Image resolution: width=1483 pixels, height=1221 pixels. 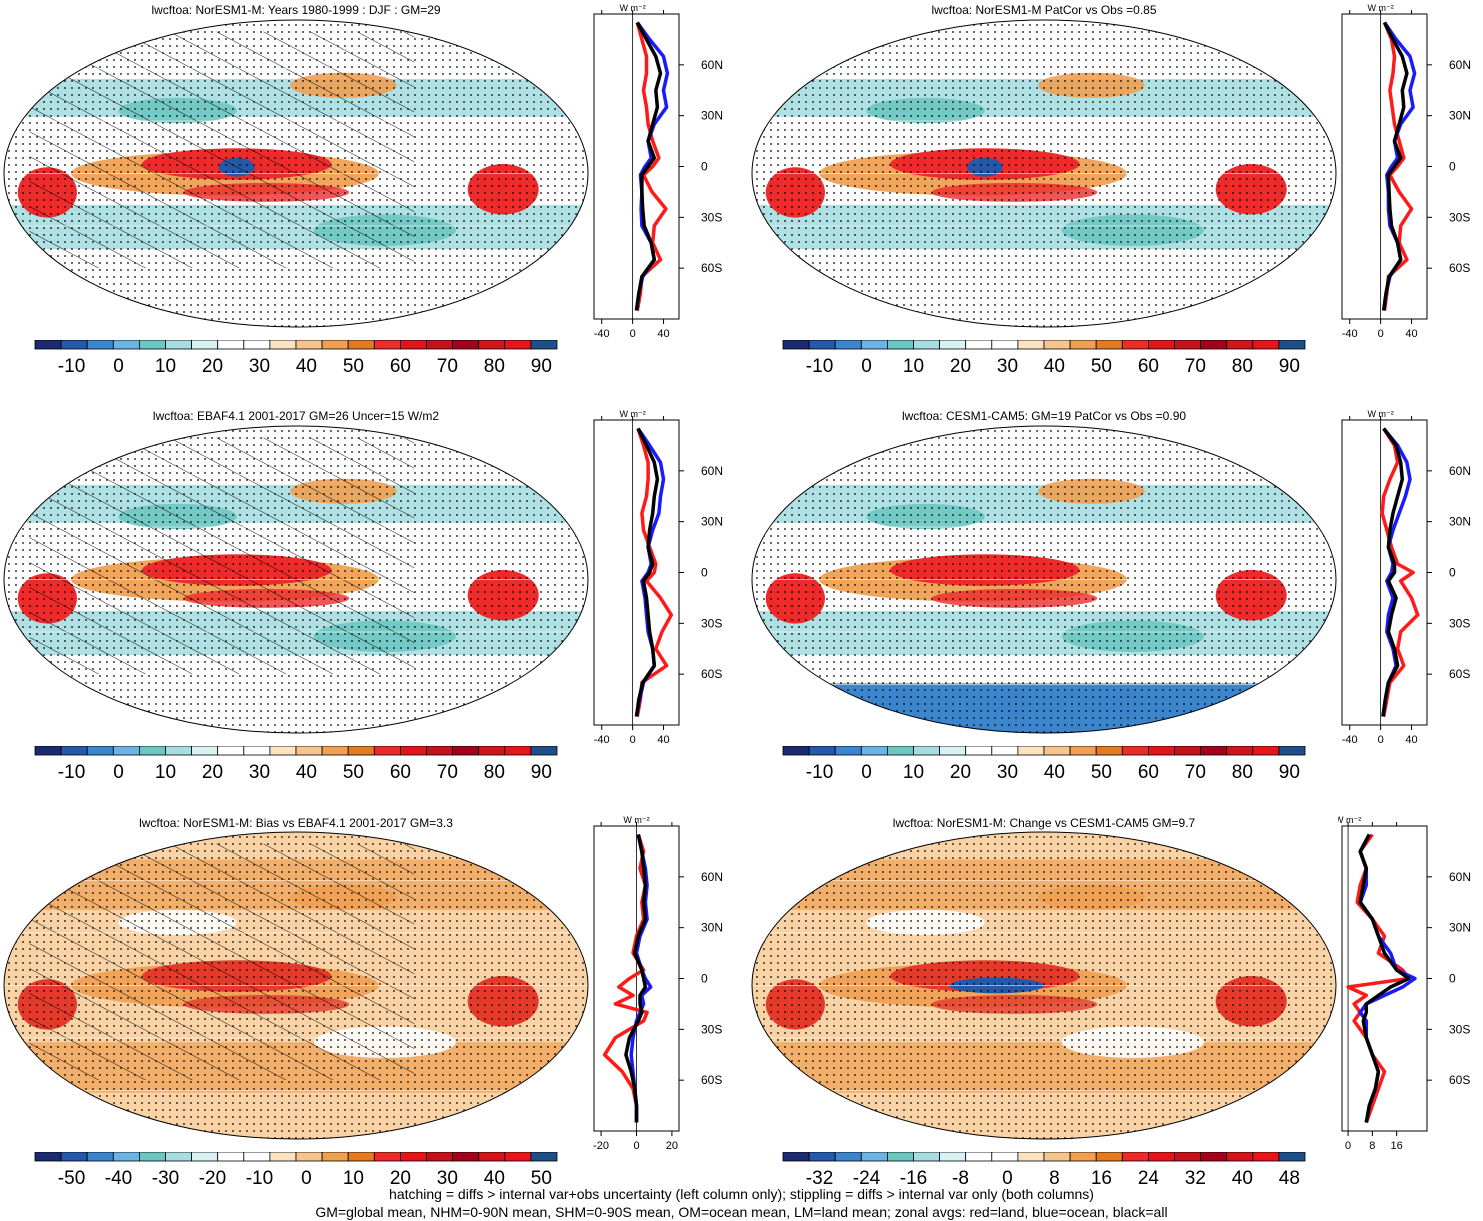 What do you see at coordinates (1289, 772) in the screenshot?
I see `colorbar-label: 90` at bounding box center [1289, 772].